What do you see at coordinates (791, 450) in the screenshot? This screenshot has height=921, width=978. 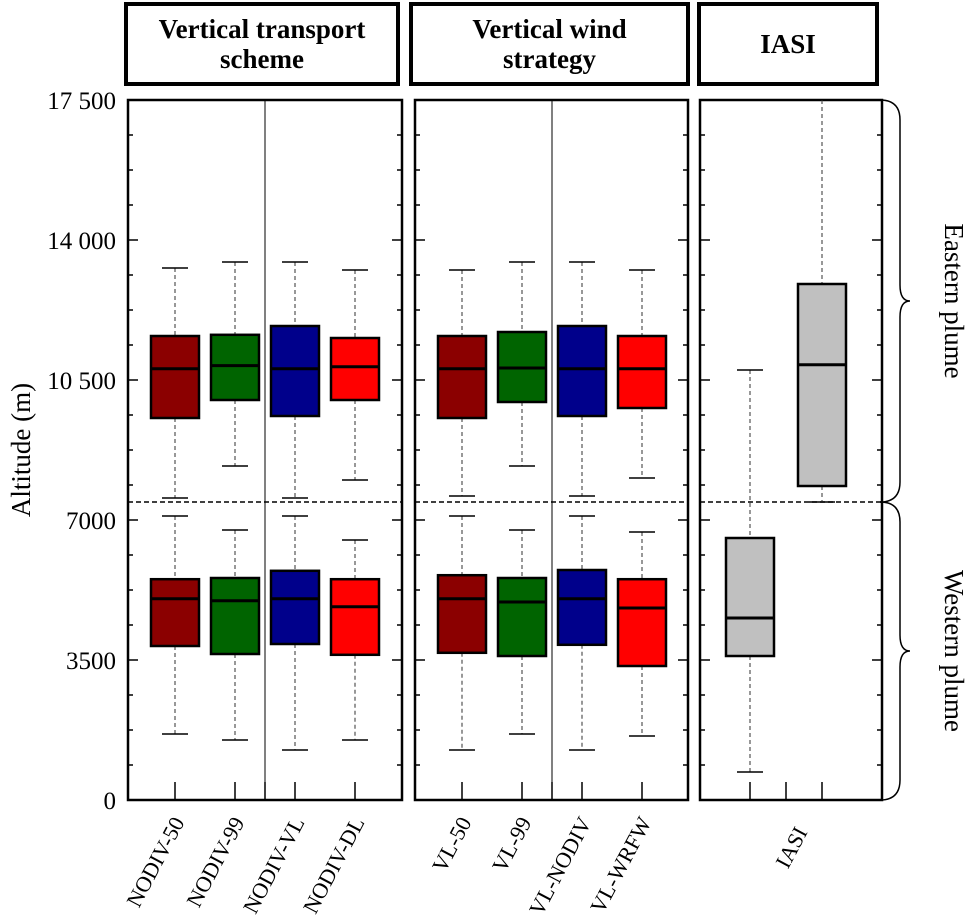 I see `panel-frame` at bounding box center [791, 450].